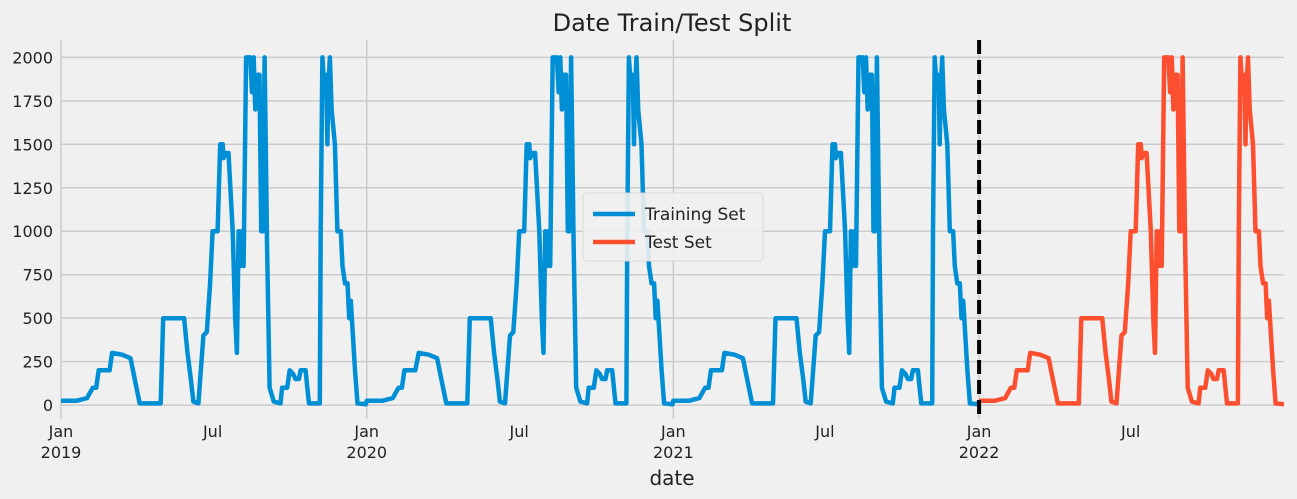 The height and width of the screenshot is (499, 1297). Describe the element at coordinates (671, 478) in the screenshot. I see `x-axis-label: date` at that location.